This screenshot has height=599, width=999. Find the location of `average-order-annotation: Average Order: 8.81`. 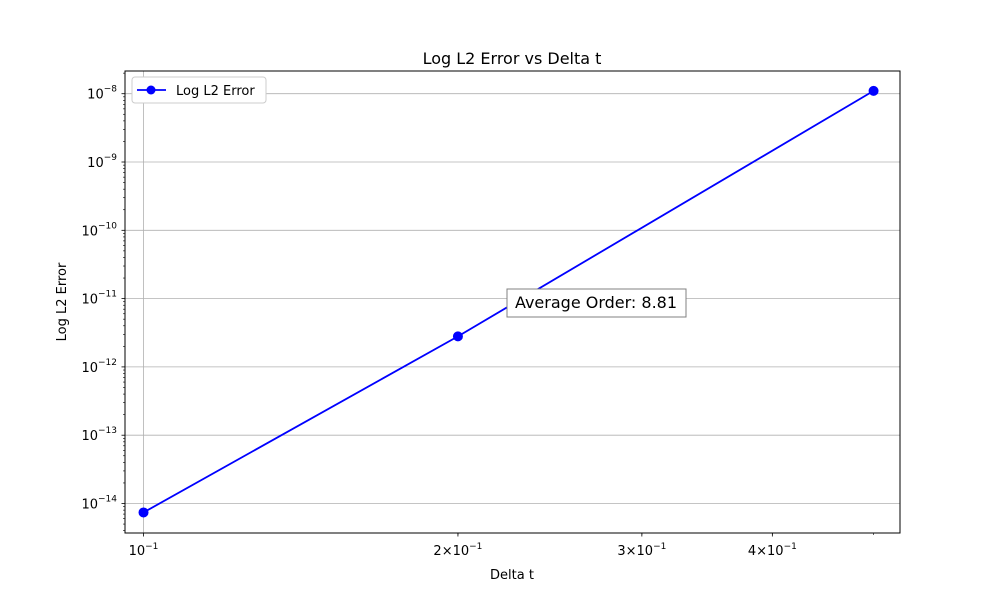

average-order-annotation: Average Order: 8.81 is located at coordinates (596, 303).